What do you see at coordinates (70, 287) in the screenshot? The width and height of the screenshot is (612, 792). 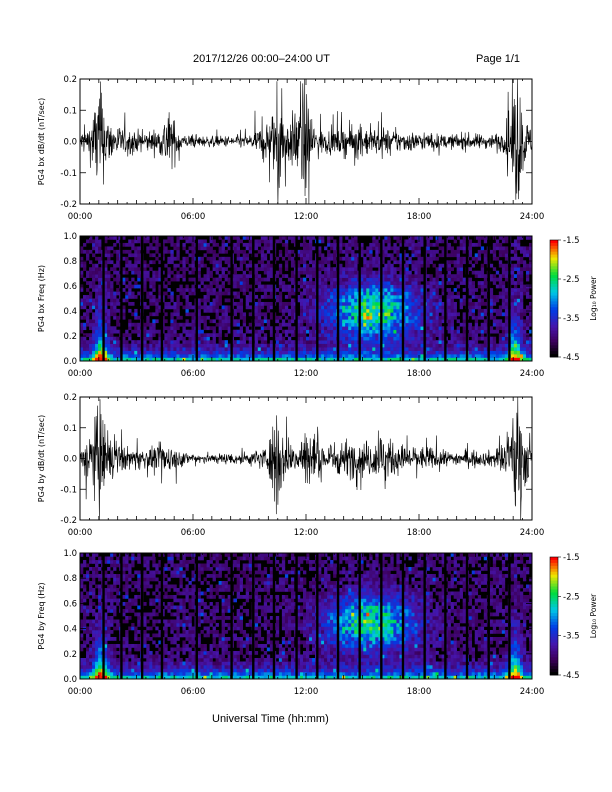 I see `y-tick-label: 0.6` at bounding box center [70, 287].